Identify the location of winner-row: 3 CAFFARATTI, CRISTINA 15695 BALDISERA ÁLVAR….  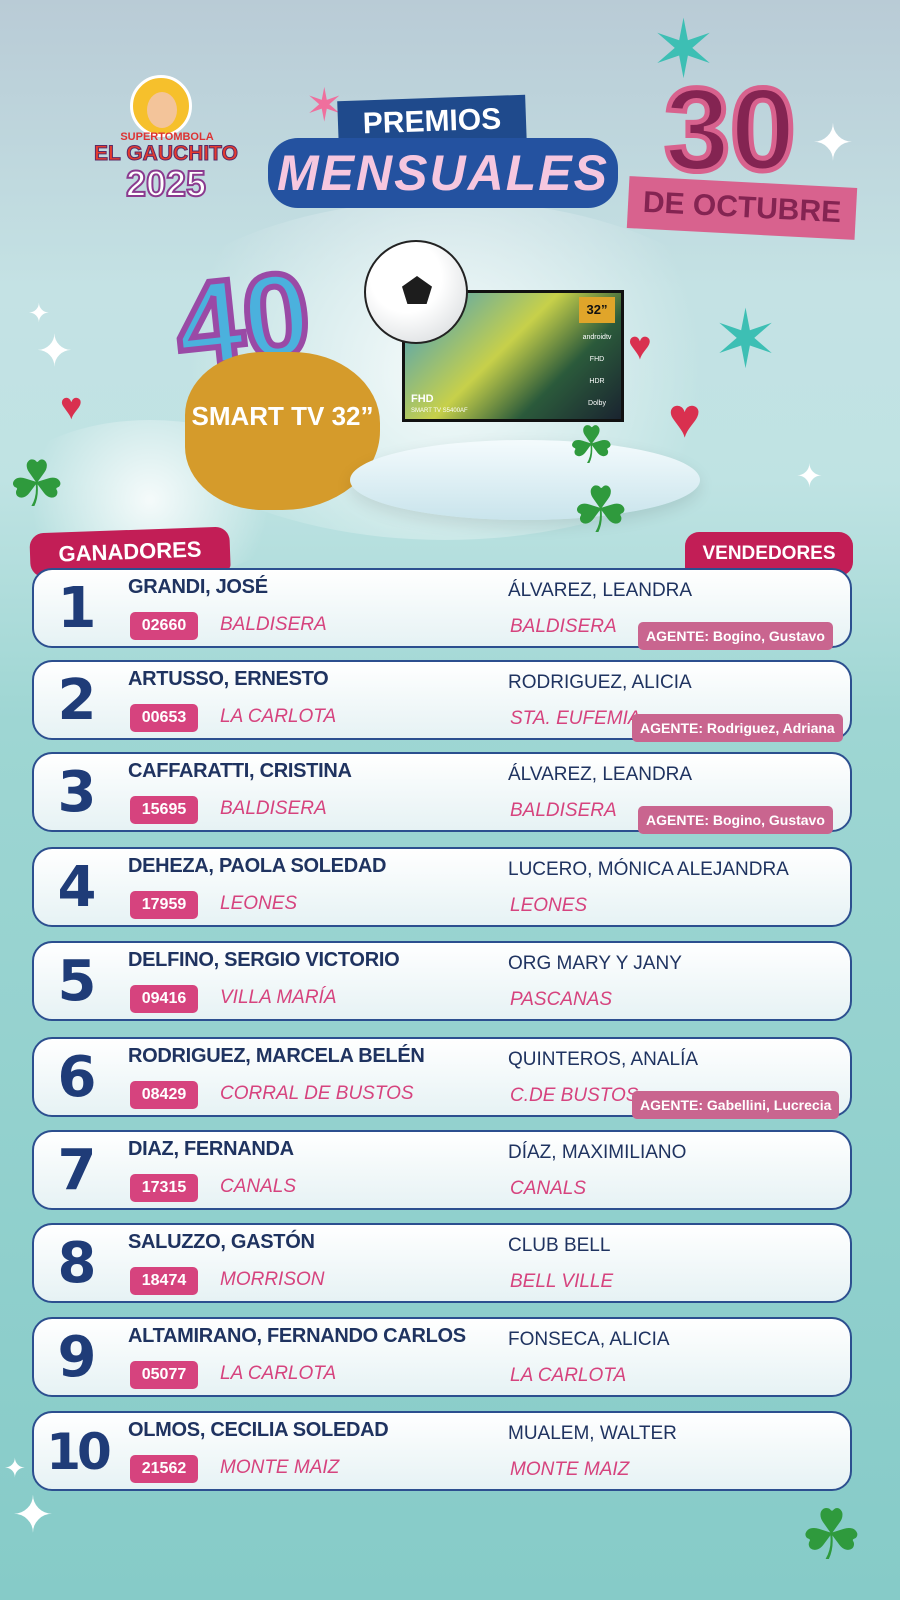
(442, 793).